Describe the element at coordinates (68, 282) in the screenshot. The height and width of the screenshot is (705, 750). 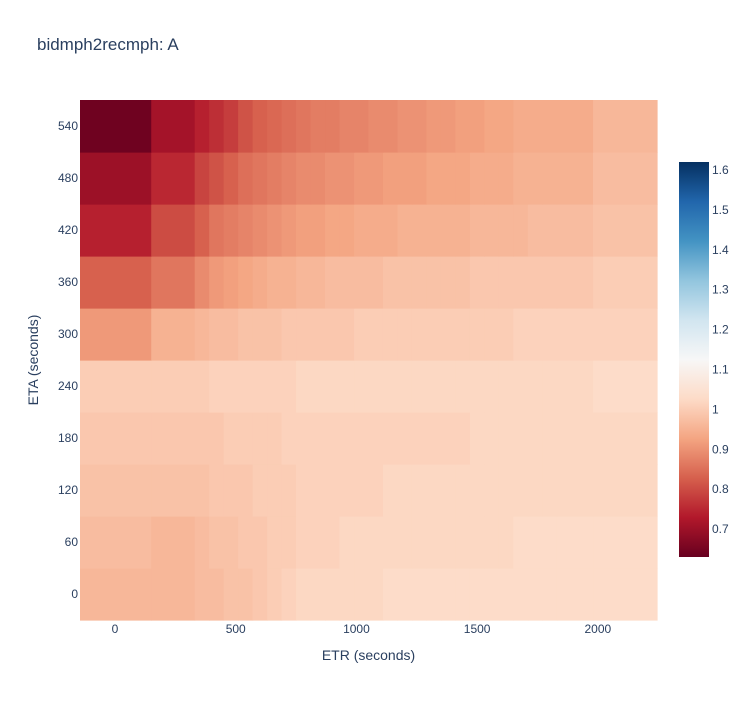
I see `y-tick-label: 360` at that location.